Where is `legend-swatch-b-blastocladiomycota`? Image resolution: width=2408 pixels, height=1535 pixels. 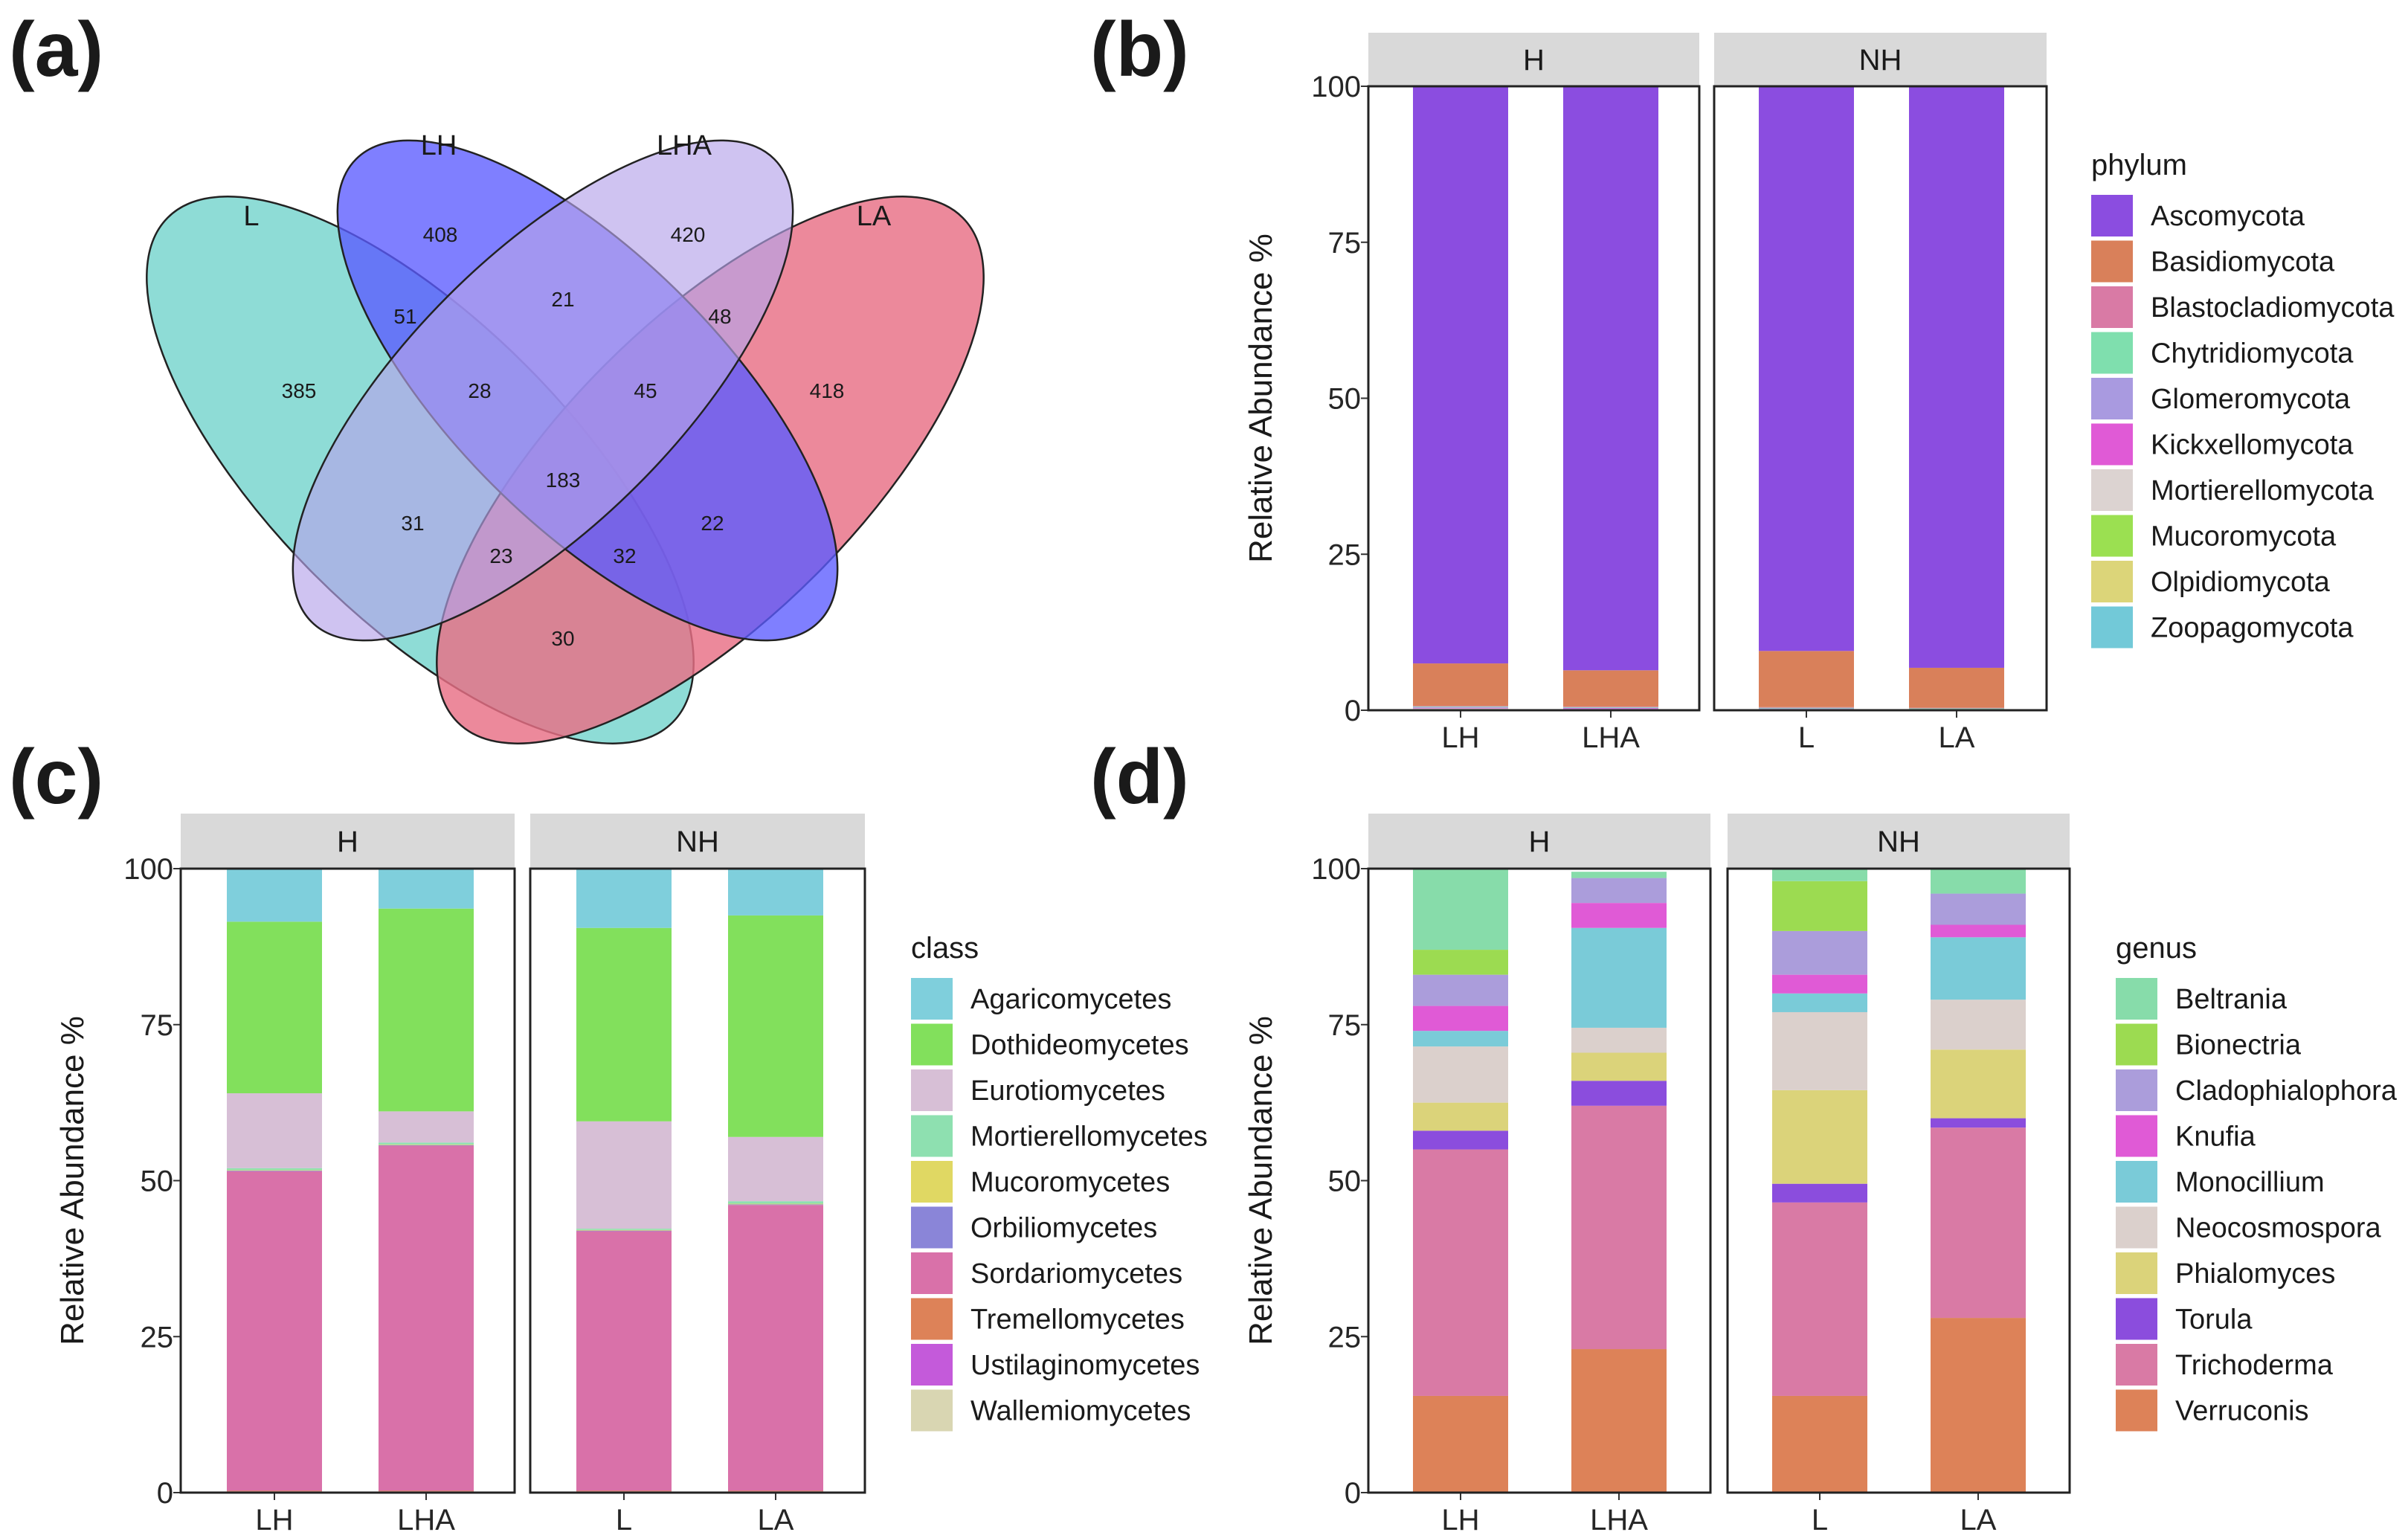
legend-swatch-b-blastocladiomycota is located at coordinates (2112, 307).